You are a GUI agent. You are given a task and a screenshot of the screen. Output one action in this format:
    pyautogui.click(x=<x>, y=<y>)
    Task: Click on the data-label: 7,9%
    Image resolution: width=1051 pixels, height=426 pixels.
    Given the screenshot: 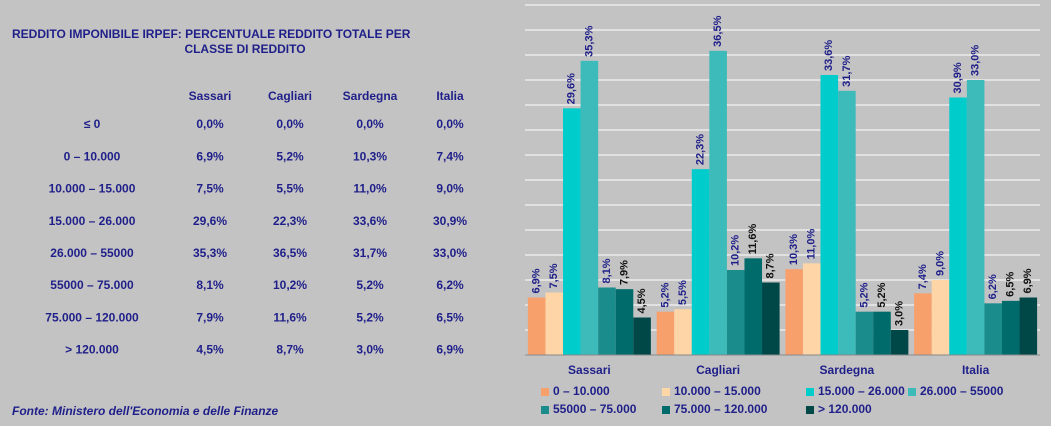 What is the action you would take?
    pyautogui.click(x=624, y=272)
    